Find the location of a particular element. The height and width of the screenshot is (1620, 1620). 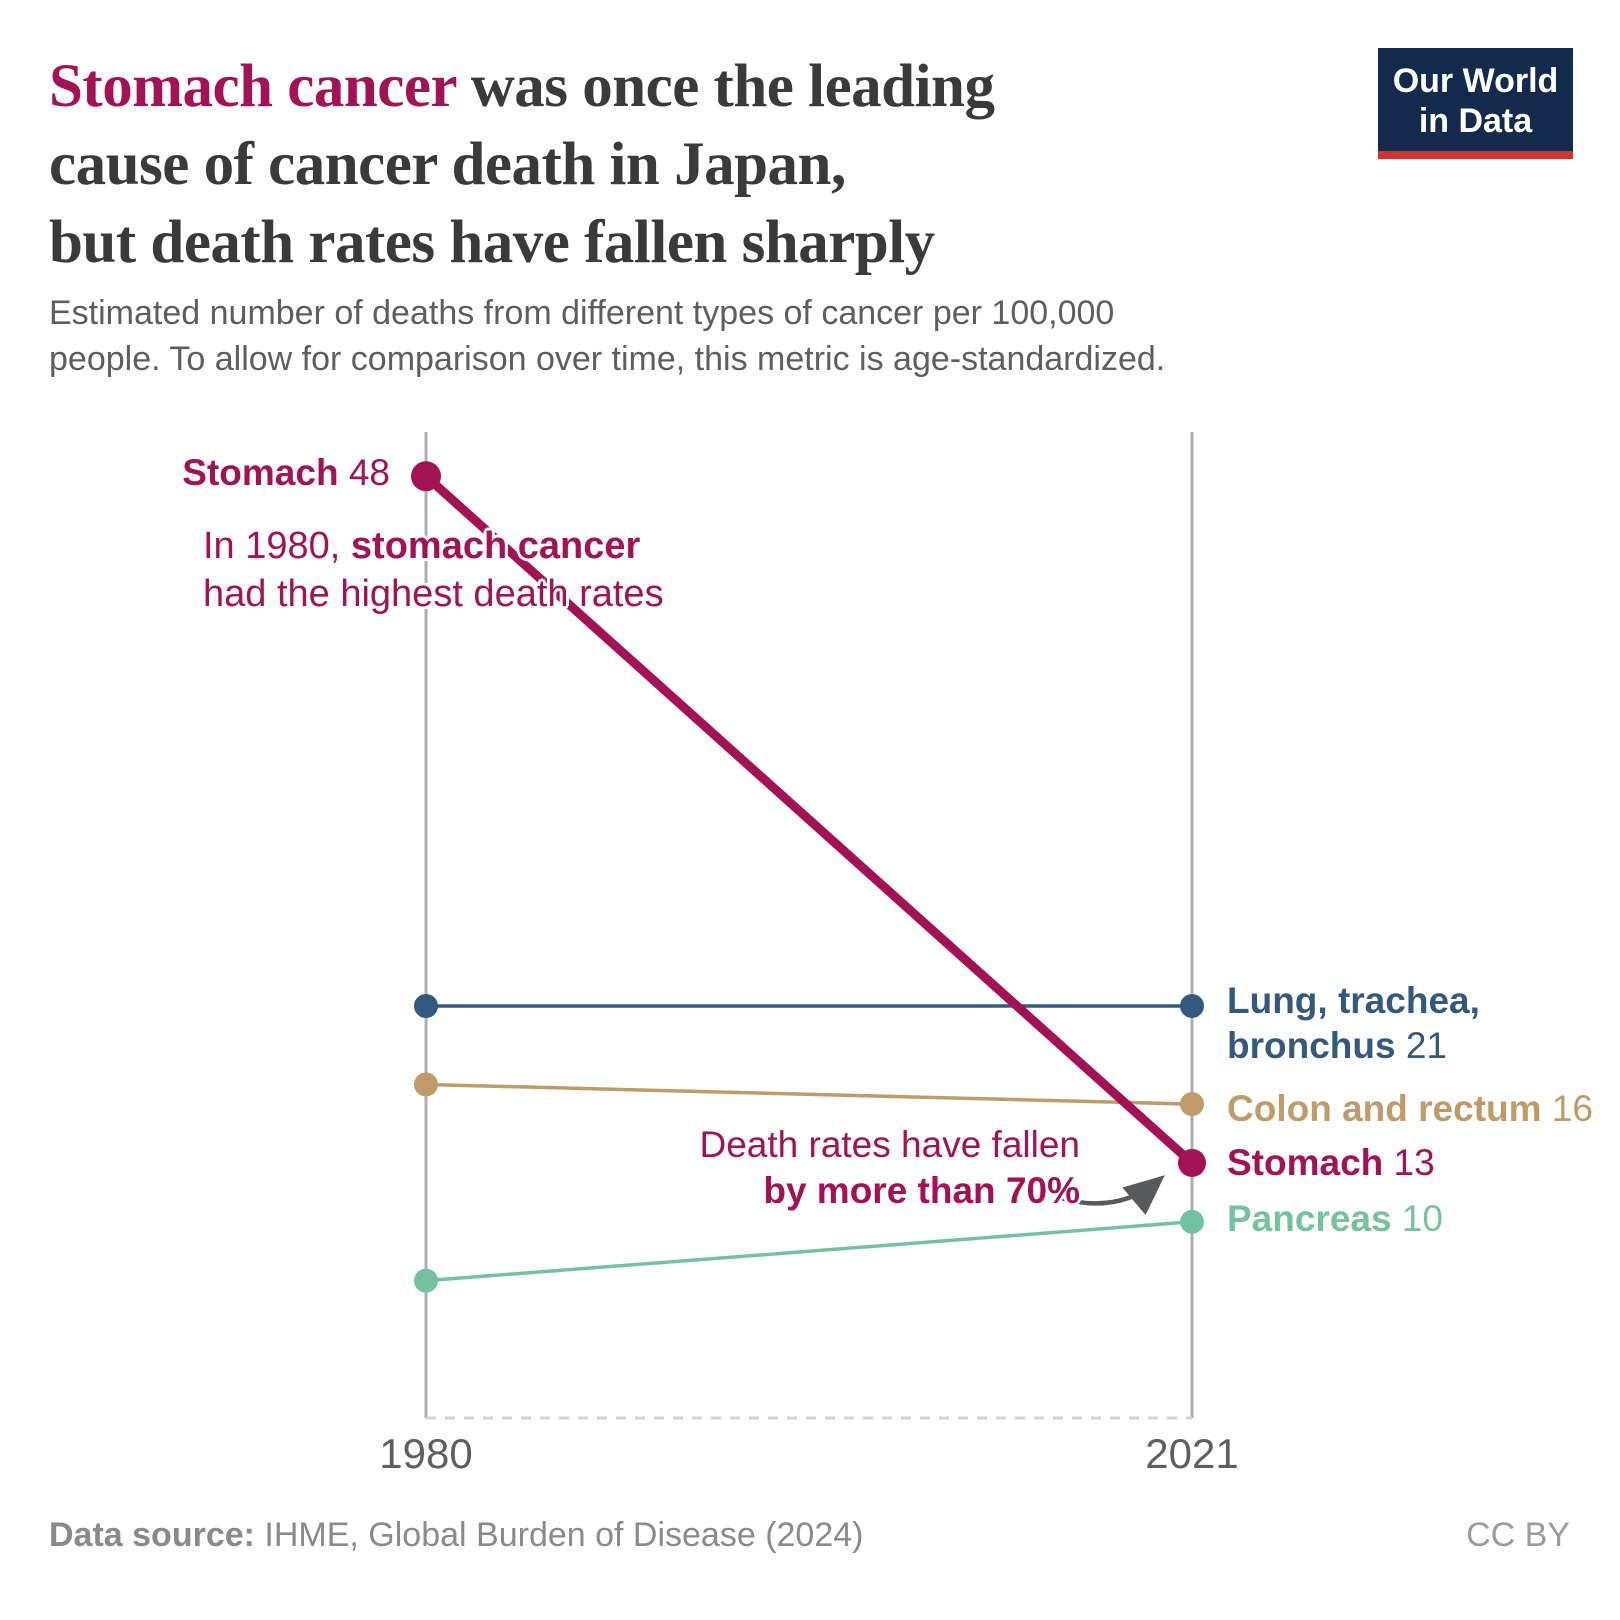

end-label-lung-name2: bronchus is located at coordinates (1311, 1045).